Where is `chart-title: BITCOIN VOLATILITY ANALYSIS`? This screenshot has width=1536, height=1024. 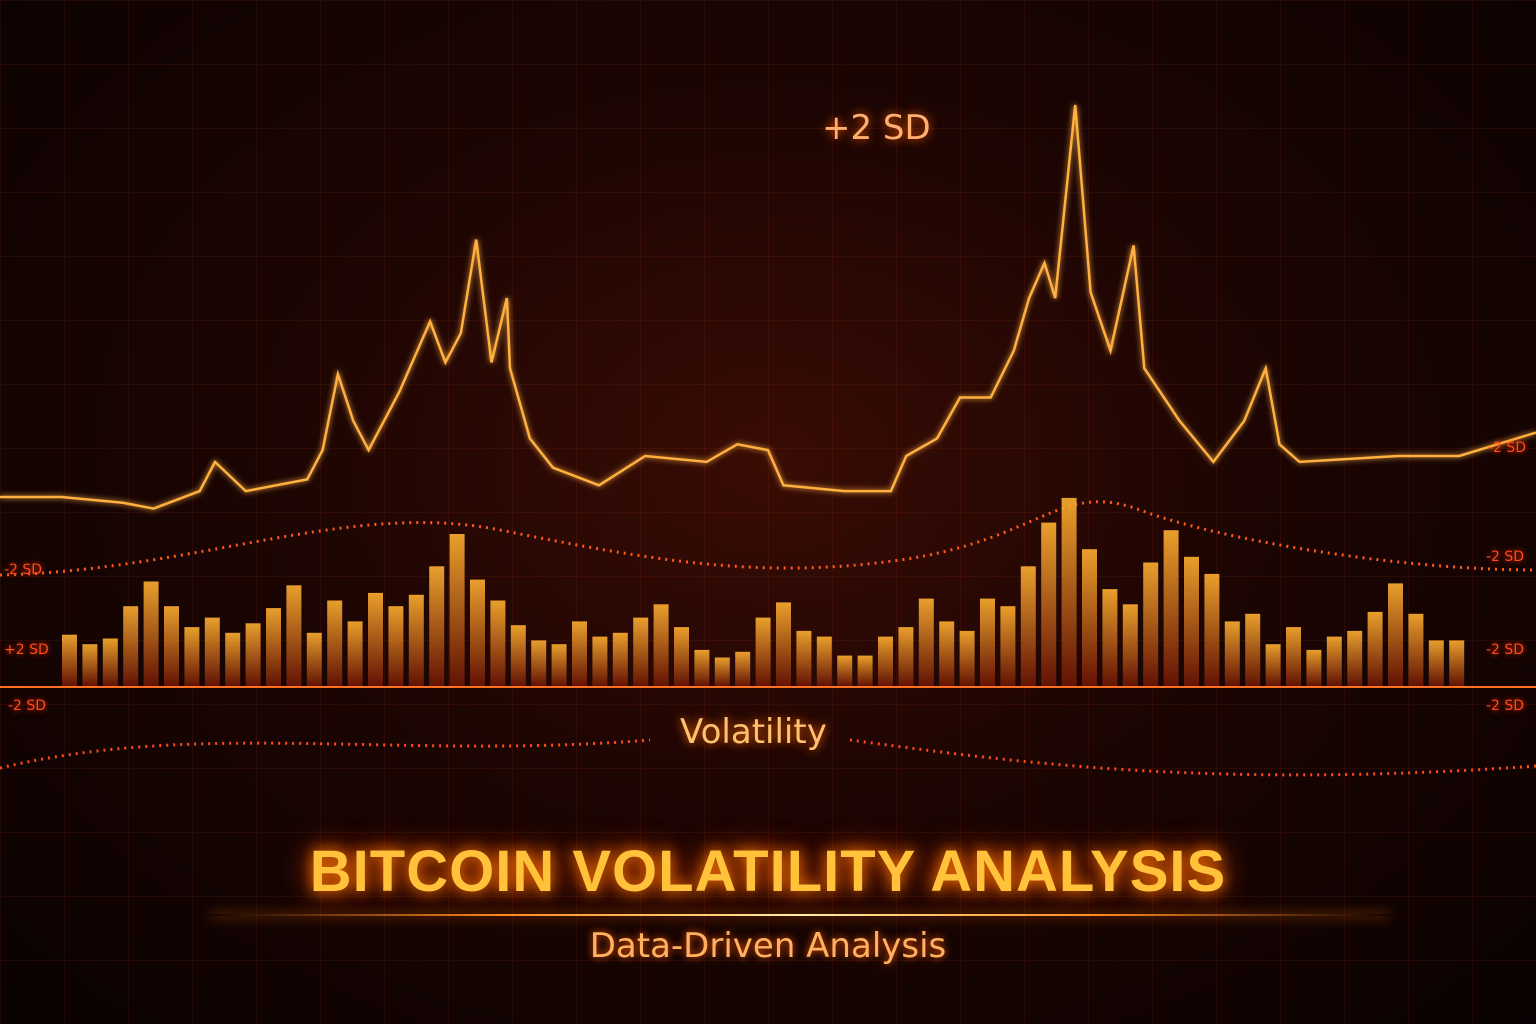 chart-title: BITCOIN VOLATILITY ANALYSIS is located at coordinates (768, 871).